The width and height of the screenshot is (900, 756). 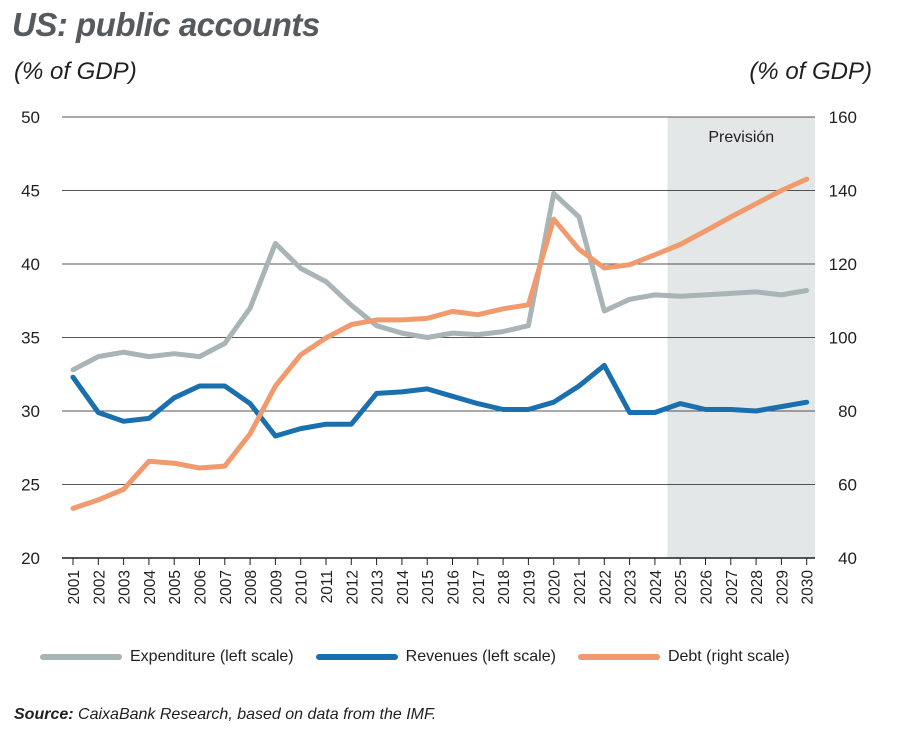 I want to click on y-tick-right: 120, so click(x=843, y=264).